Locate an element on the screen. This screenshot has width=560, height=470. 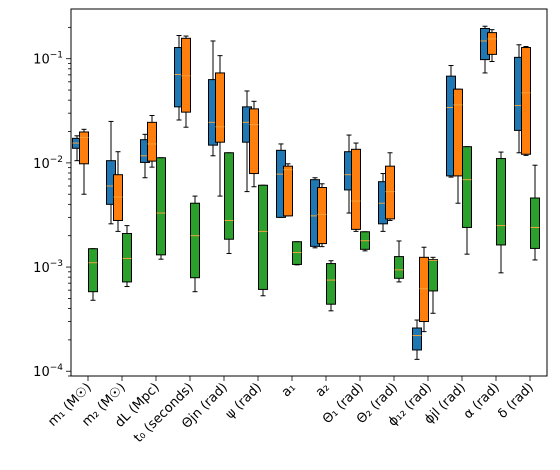
x-tick-label: ψ (rad) is located at coordinates (244, 401).